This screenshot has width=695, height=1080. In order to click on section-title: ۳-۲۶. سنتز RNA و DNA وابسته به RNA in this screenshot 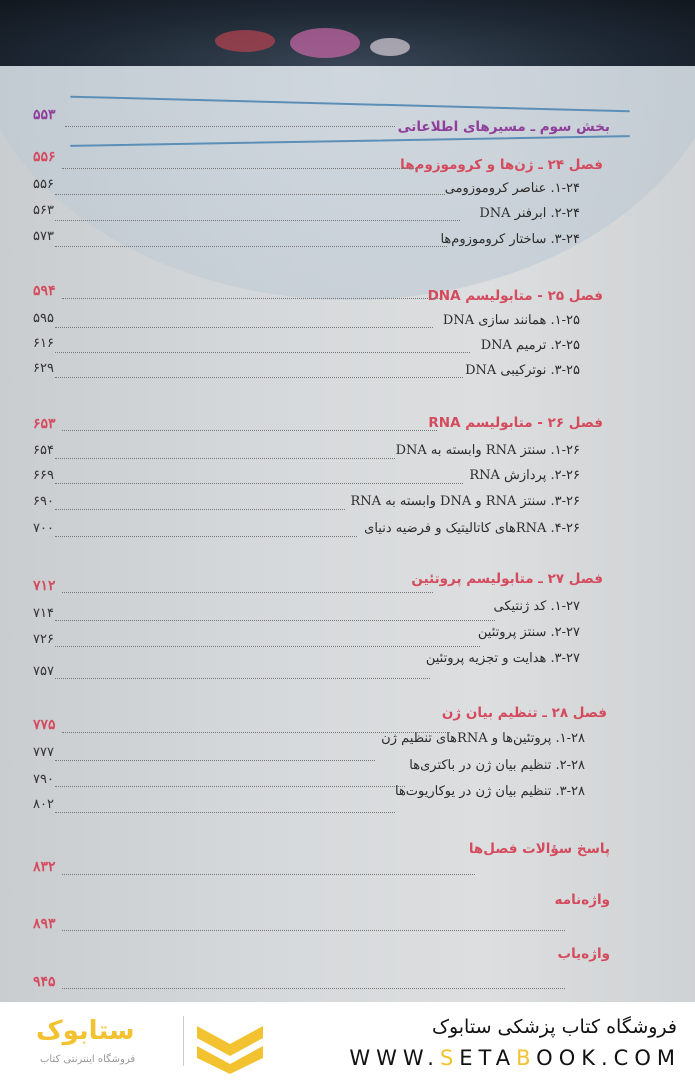, I will do `click(465, 501)`.